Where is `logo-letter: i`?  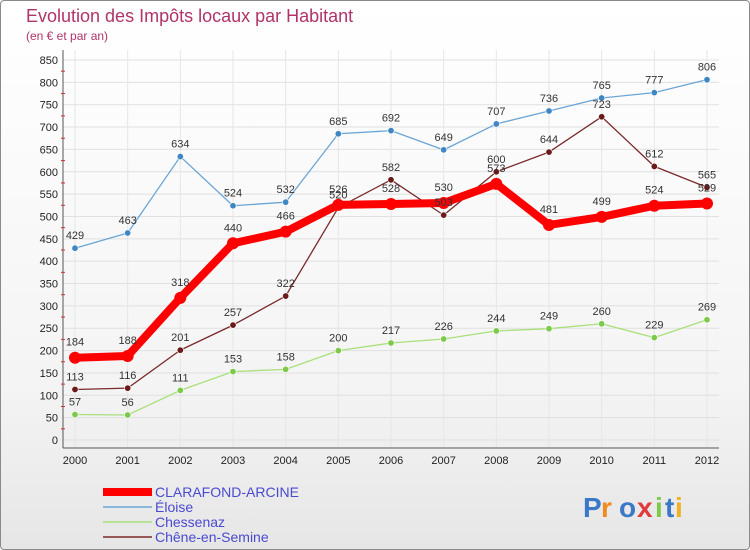
logo-letter: i is located at coordinates (679, 507).